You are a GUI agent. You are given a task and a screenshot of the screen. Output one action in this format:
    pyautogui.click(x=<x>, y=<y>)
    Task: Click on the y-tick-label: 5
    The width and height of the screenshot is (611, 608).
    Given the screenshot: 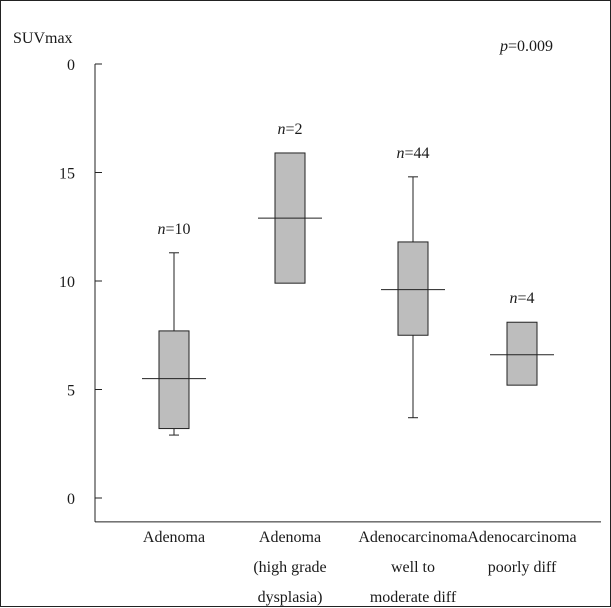 What is the action you would take?
    pyautogui.click(x=71, y=391)
    